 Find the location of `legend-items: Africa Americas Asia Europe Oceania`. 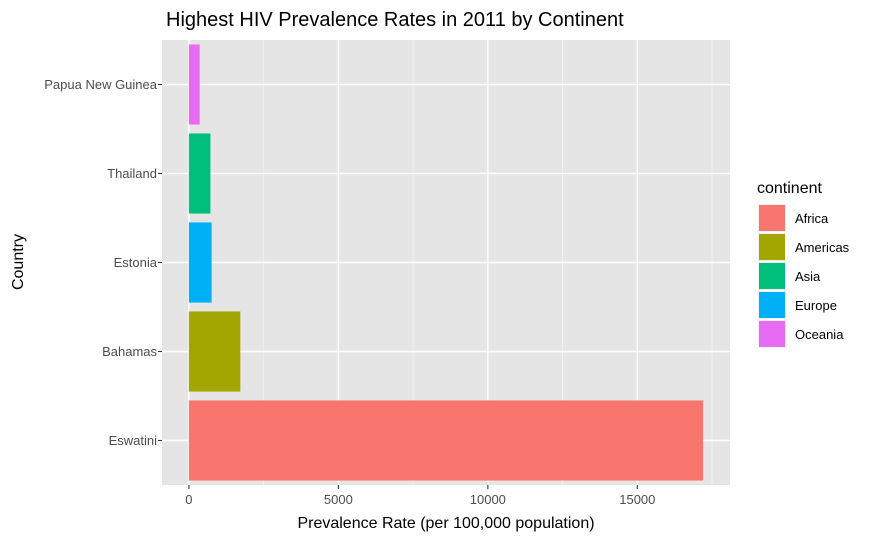

legend-items: Africa Americas Asia Europe Oceania is located at coordinates (804, 276).